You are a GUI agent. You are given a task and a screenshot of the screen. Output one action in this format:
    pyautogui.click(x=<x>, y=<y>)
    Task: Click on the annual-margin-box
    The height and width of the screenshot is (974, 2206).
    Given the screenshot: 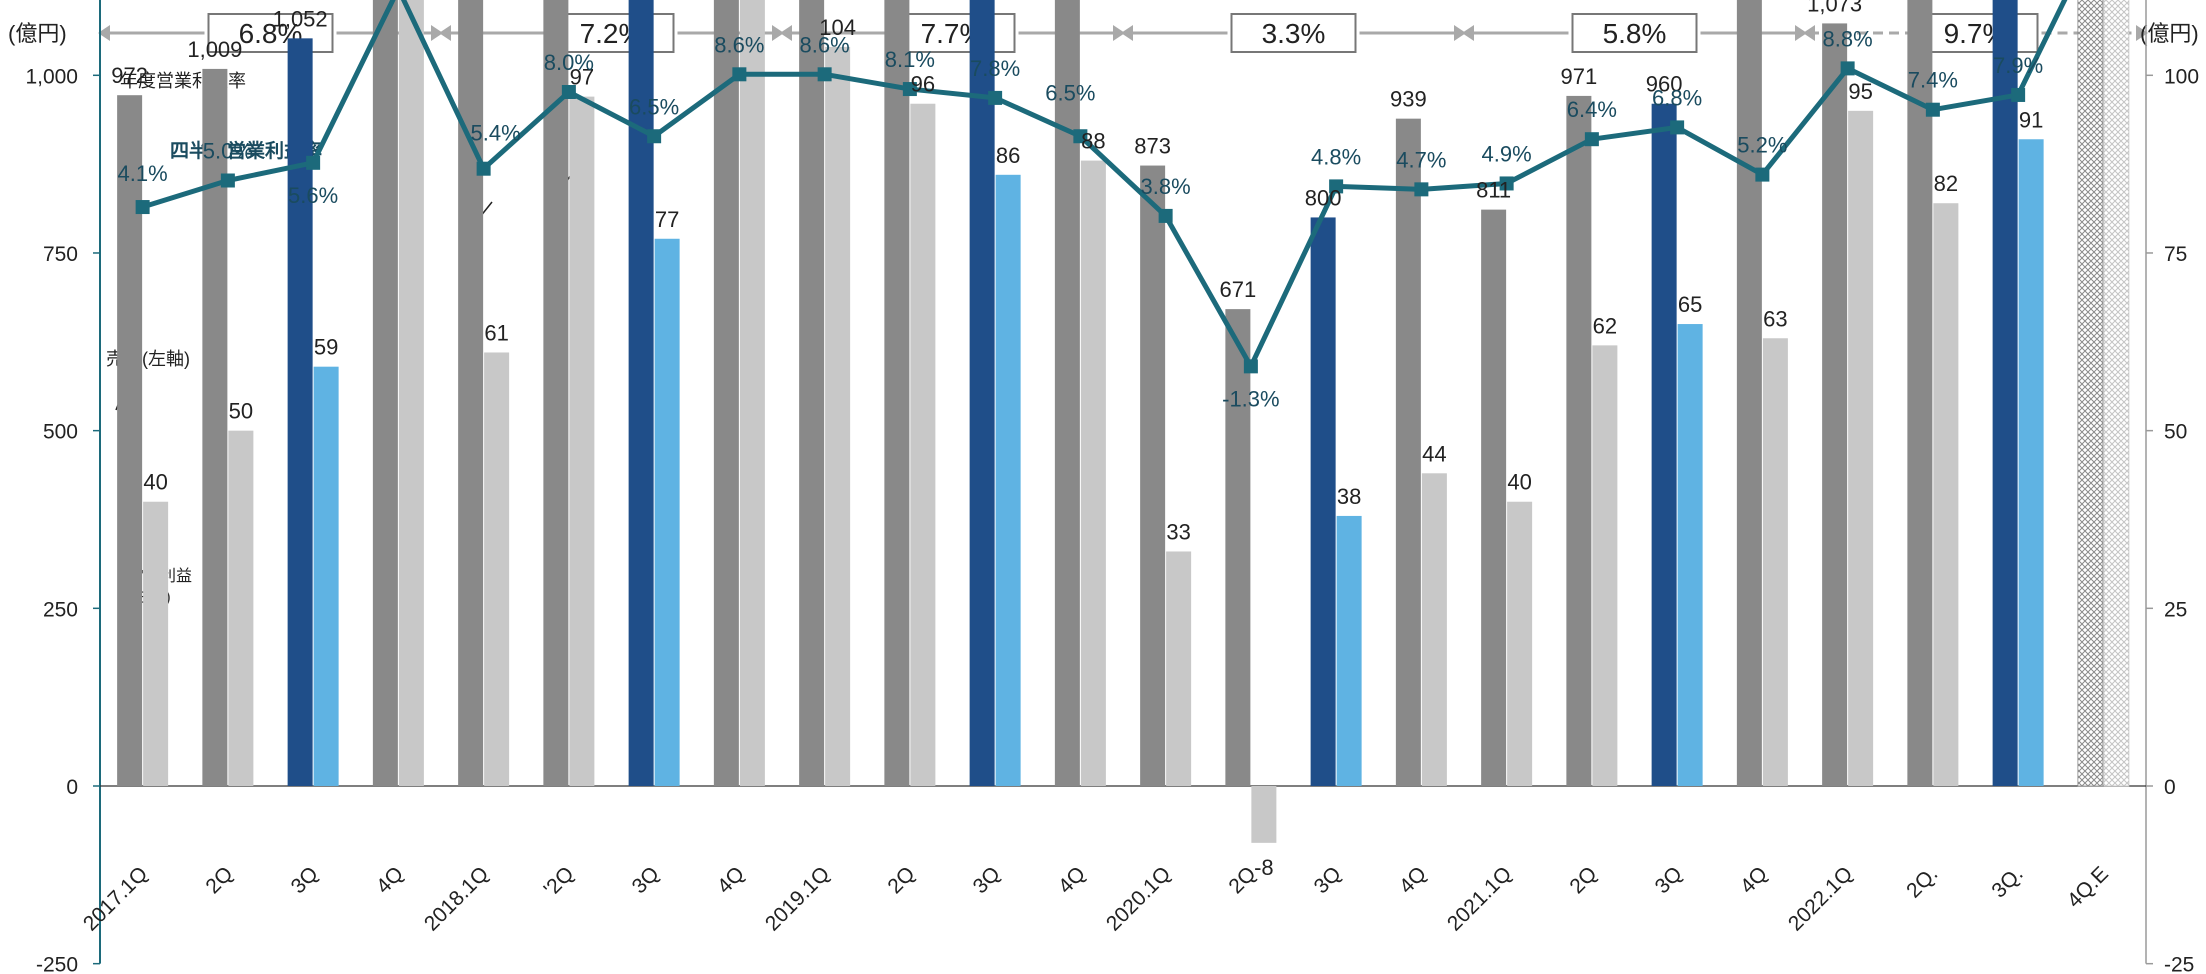 What is the action you would take?
    pyautogui.click(x=1293, y=33)
    